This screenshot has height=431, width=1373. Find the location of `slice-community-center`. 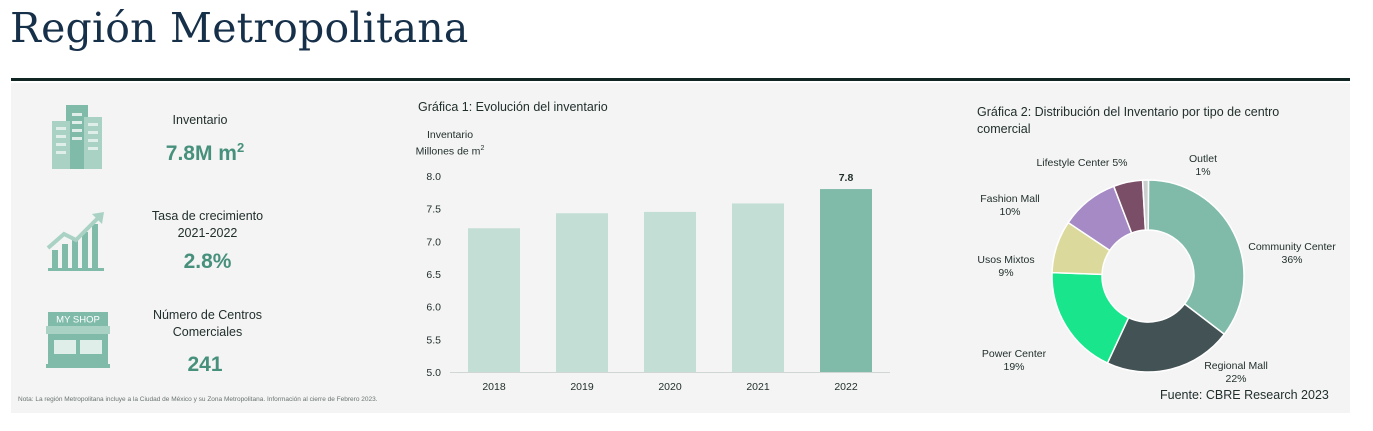

slice-community-center is located at coordinates (1196, 257).